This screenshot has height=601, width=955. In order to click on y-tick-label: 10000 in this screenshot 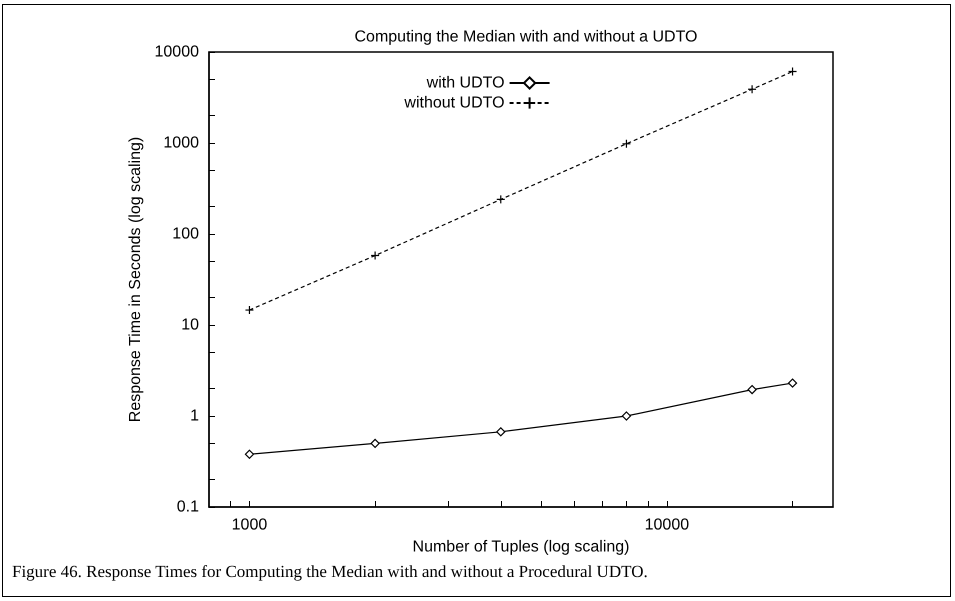, I will do `click(177, 52)`.